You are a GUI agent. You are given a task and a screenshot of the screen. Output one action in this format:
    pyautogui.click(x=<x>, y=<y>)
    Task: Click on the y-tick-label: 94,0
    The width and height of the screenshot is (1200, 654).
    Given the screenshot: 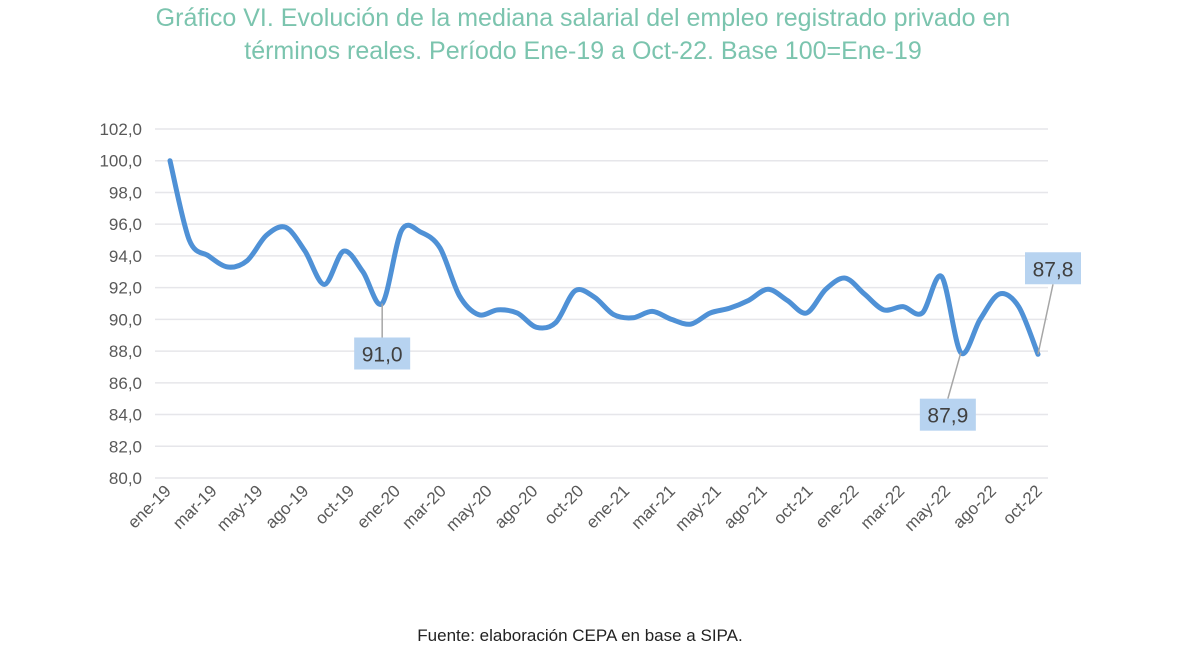 What is the action you would take?
    pyautogui.click(x=125, y=256)
    